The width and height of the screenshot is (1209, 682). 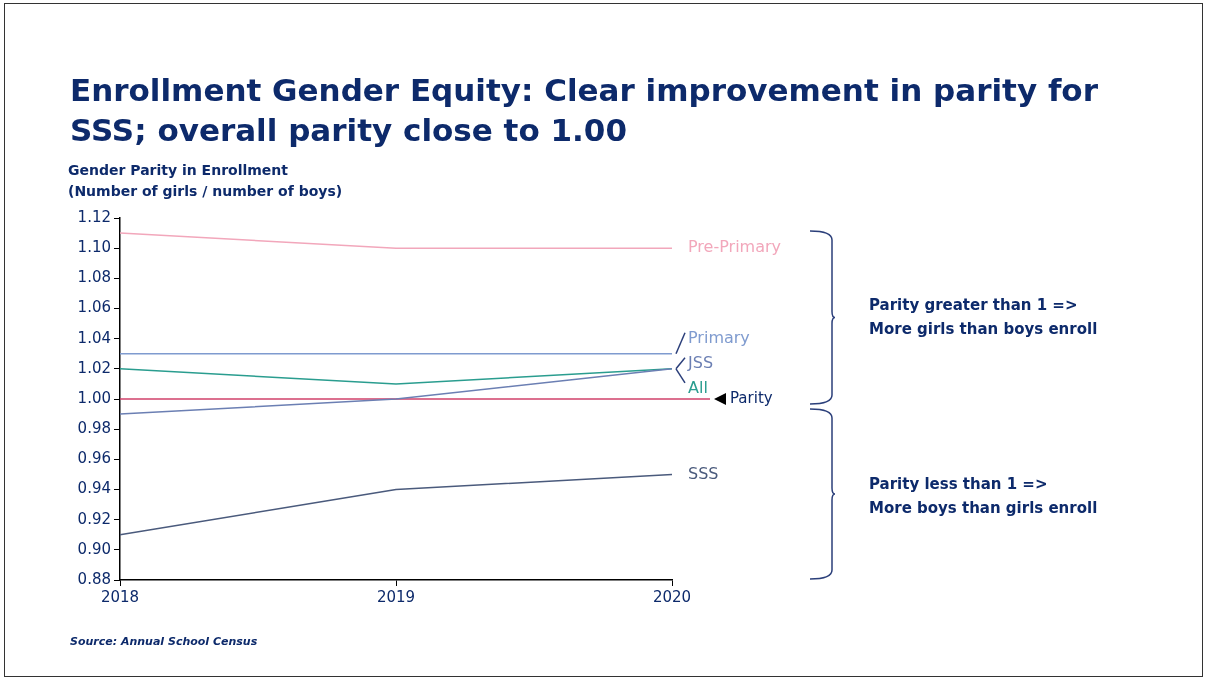 What do you see at coordinates (94, 548) in the screenshot?
I see `y-tick-label: 0.90` at bounding box center [94, 548].